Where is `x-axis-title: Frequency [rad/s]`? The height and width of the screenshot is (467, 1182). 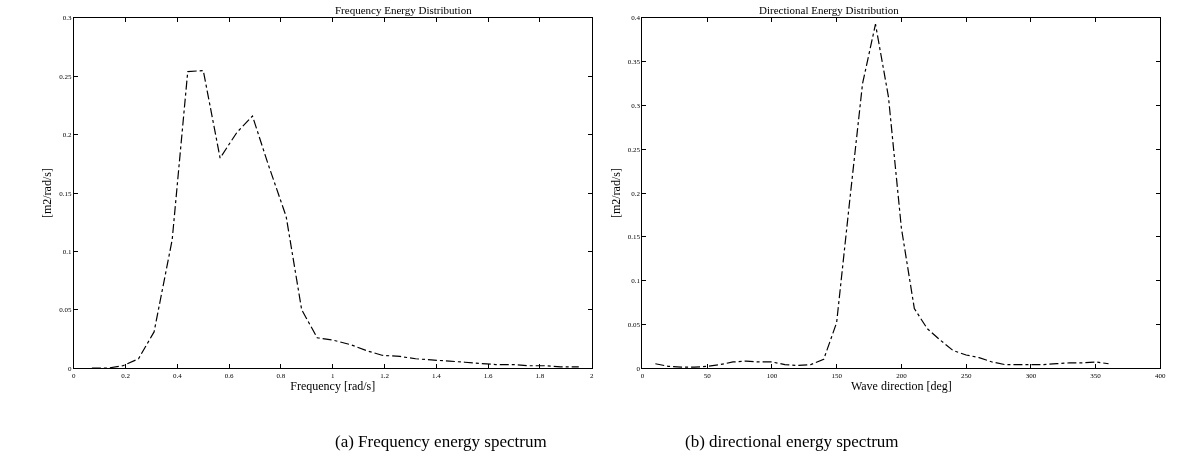 x-axis-title: Frequency [rad/s] is located at coordinates (333, 386).